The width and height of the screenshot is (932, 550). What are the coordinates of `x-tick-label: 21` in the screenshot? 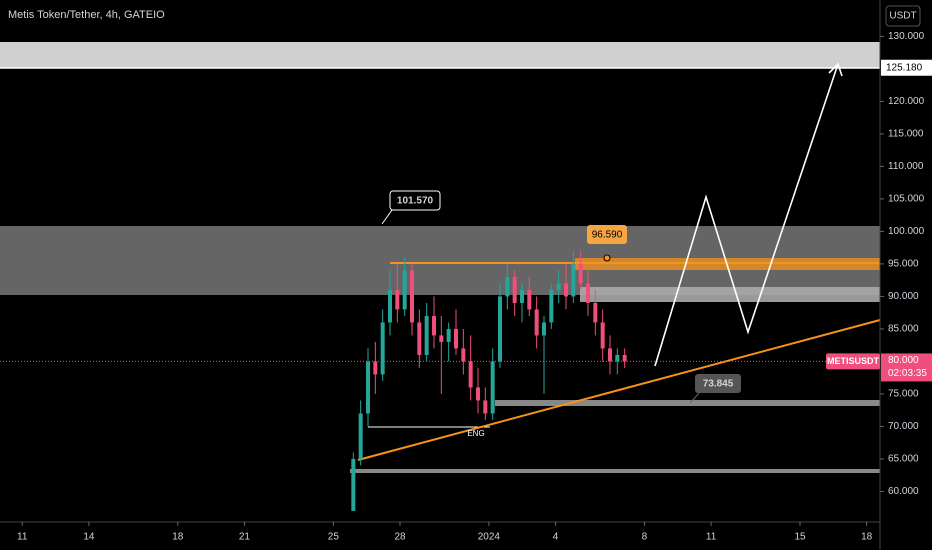 It's located at (245, 537).